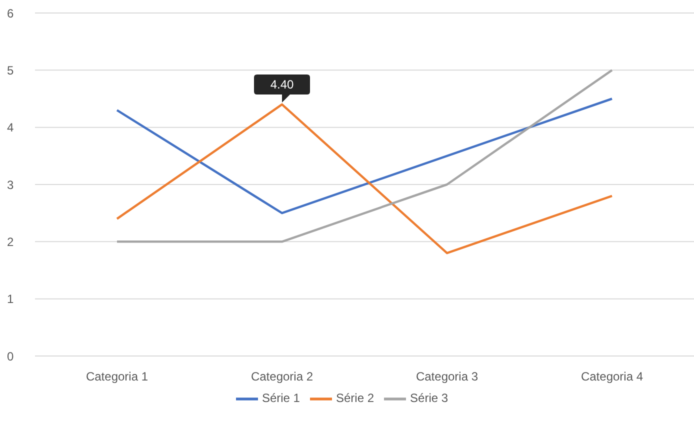 The width and height of the screenshot is (694, 421). Describe the element at coordinates (612, 377) in the screenshot. I see `x-tick-label: Categoria 4` at that location.